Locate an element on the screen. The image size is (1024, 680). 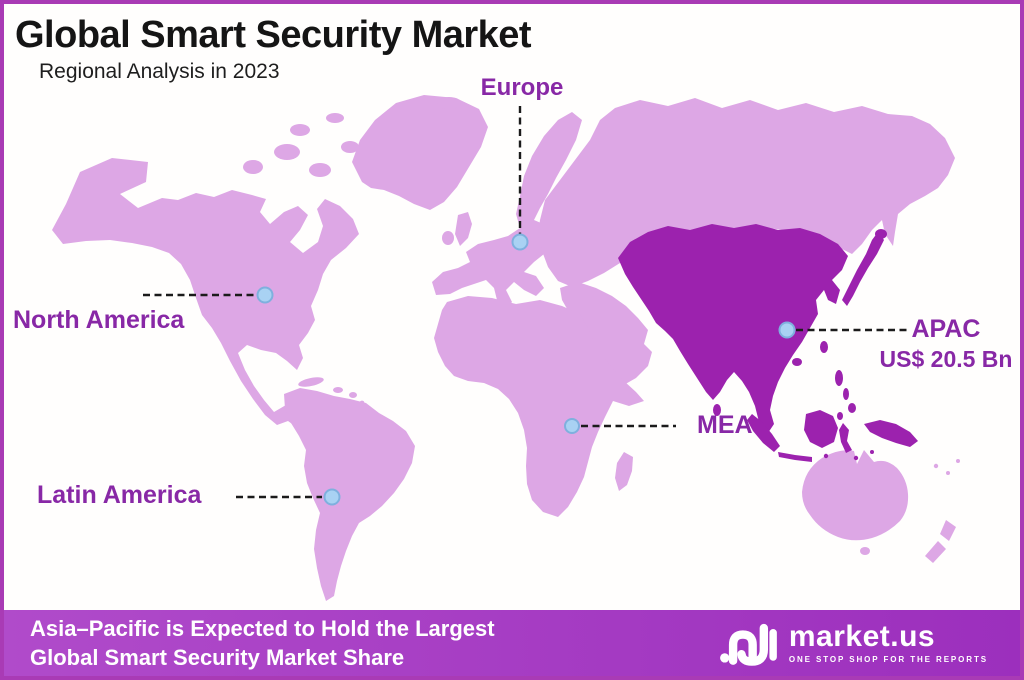
region-label-apac: APAC US$ 20.5 Bn is located at coordinates (946, 344).